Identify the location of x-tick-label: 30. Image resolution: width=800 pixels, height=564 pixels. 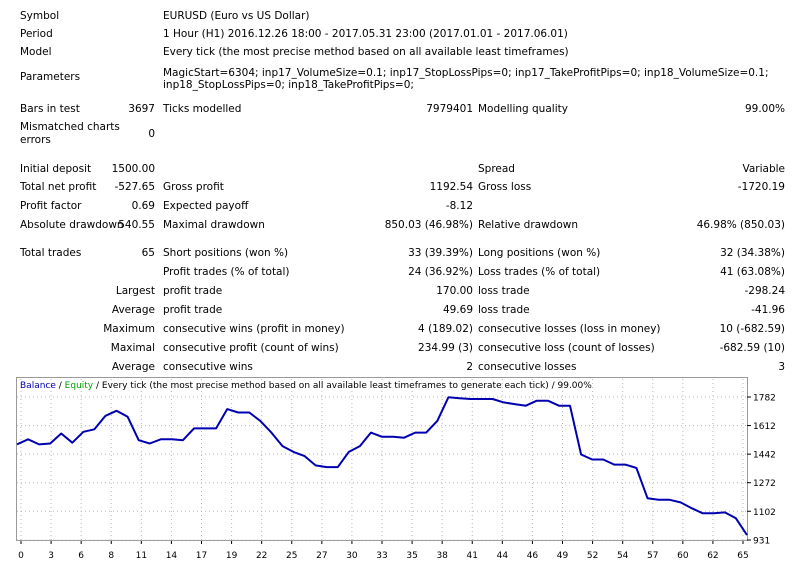
(352, 556).